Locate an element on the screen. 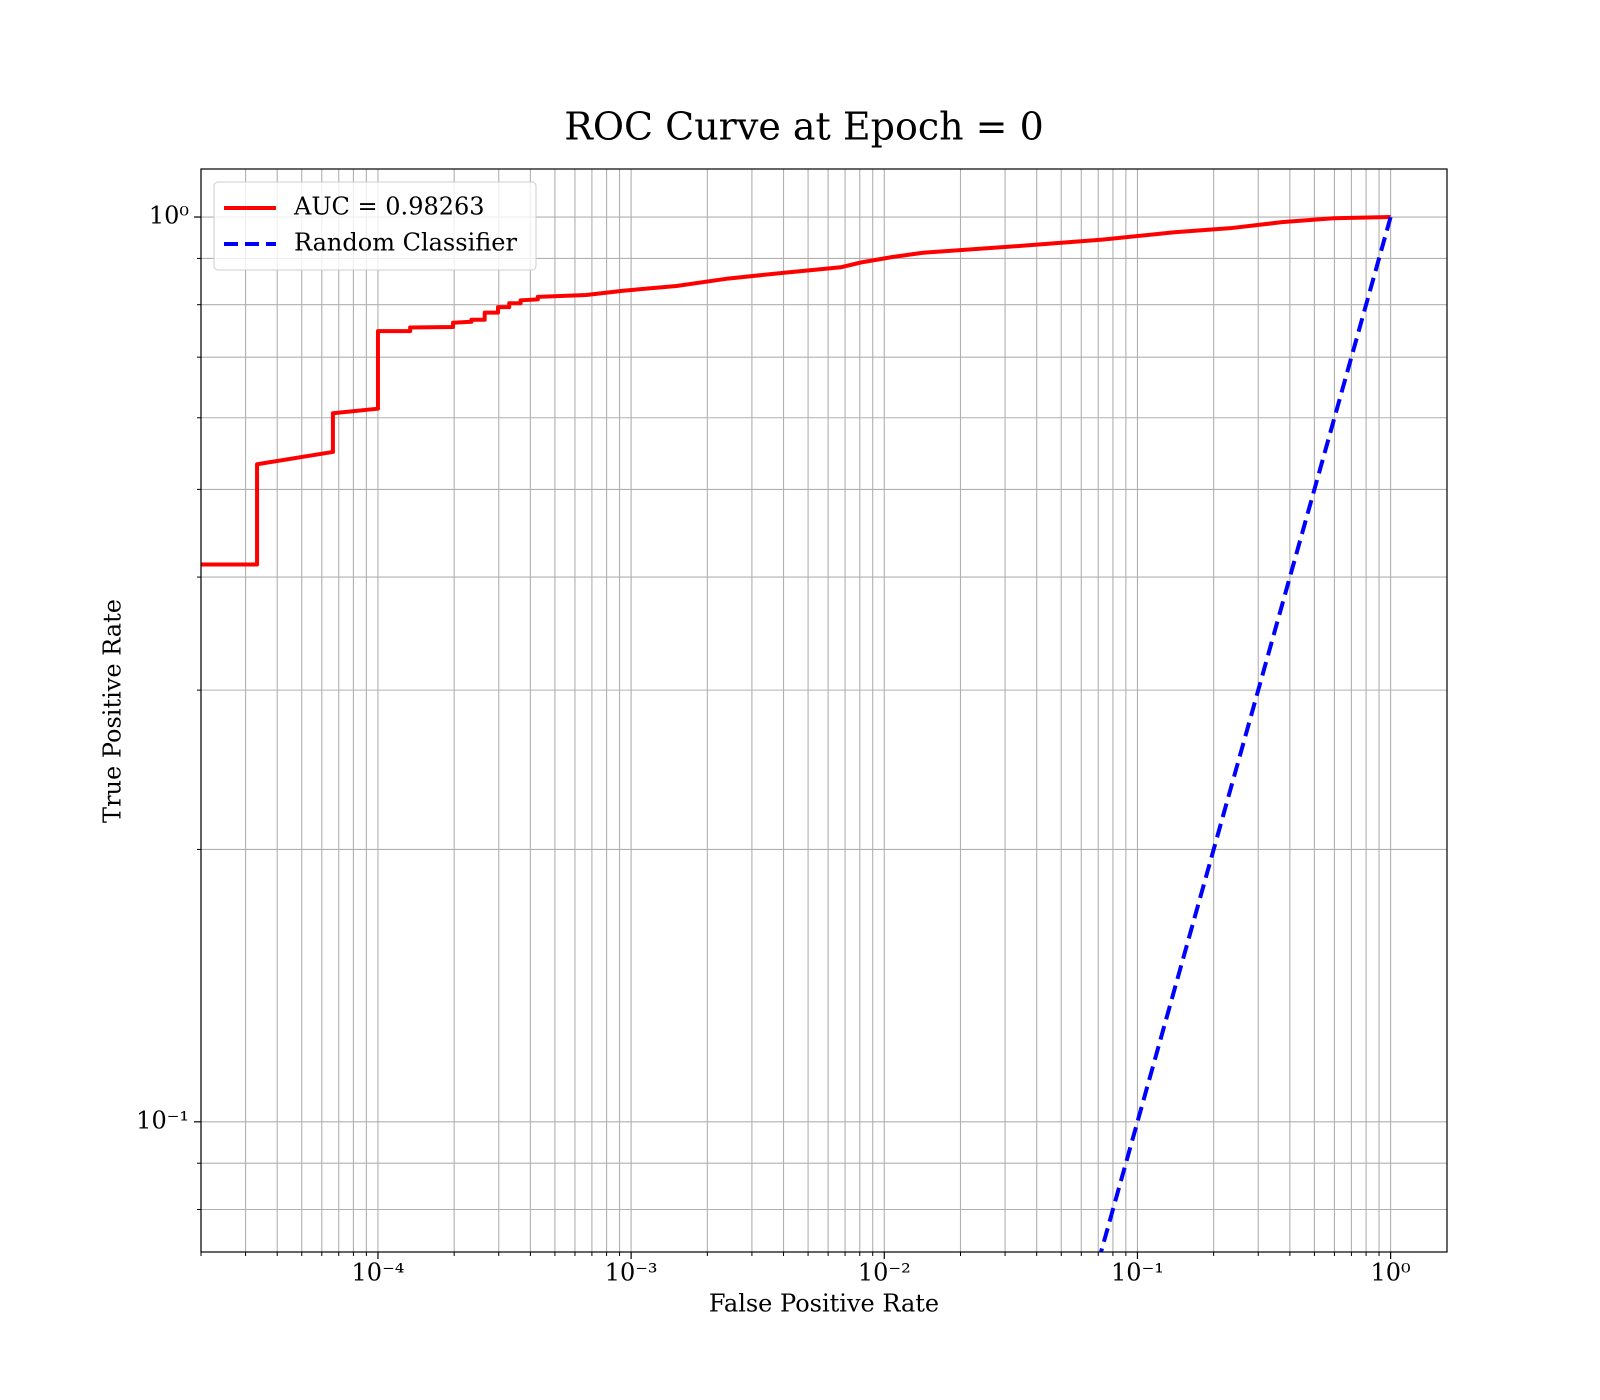 The width and height of the screenshot is (1600, 1400). y-axis-label: True Positive Rate is located at coordinates (113, 711).